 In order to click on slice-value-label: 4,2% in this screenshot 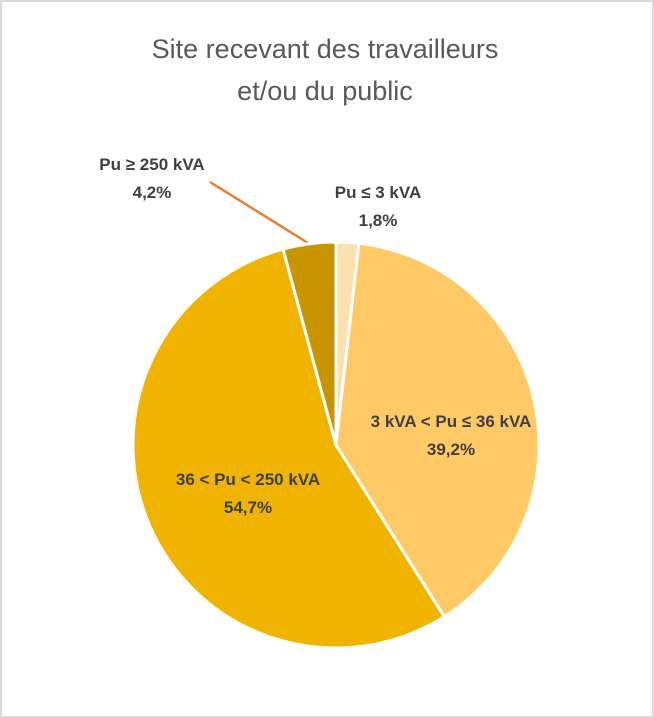, I will do `click(152, 192)`.